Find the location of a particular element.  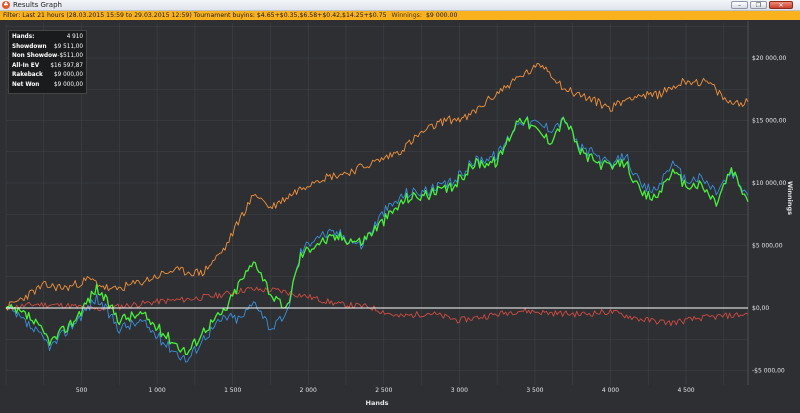

stat-row: Net Won $9 000,00 is located at coordinates (47, 86).